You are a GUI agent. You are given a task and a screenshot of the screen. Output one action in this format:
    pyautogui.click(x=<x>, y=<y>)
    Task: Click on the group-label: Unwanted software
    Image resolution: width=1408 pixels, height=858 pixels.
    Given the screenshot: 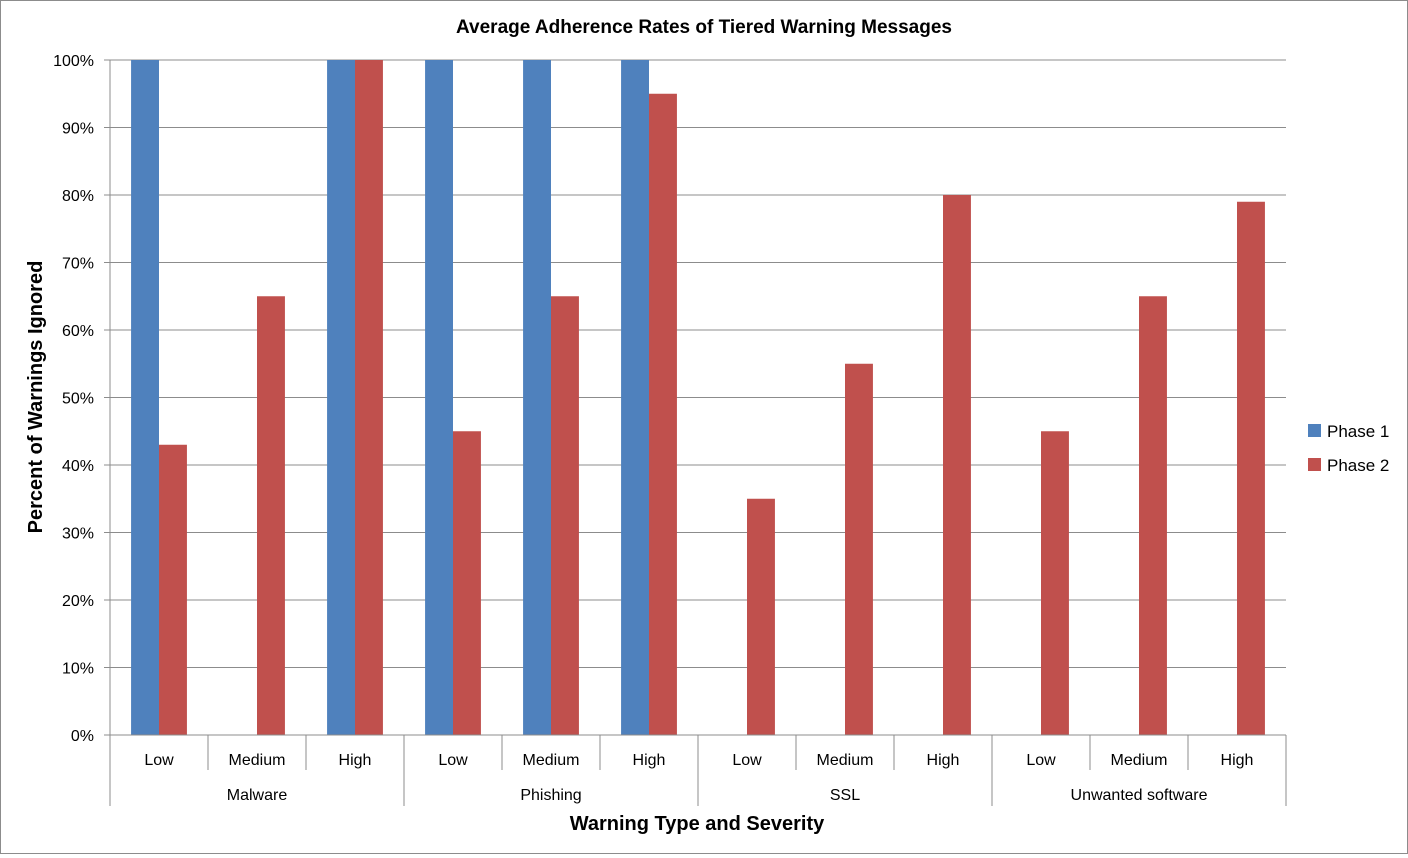 What is the action you would take?
    pyautogui.click(x=1139, y=795)
    